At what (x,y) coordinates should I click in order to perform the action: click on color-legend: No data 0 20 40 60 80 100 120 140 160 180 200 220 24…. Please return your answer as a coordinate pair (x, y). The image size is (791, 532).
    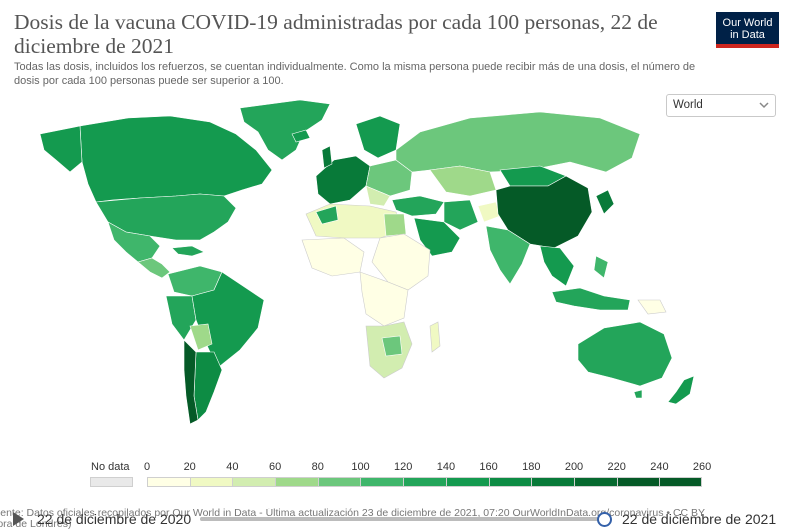
    Looking at the image, I should click on (395, 475).